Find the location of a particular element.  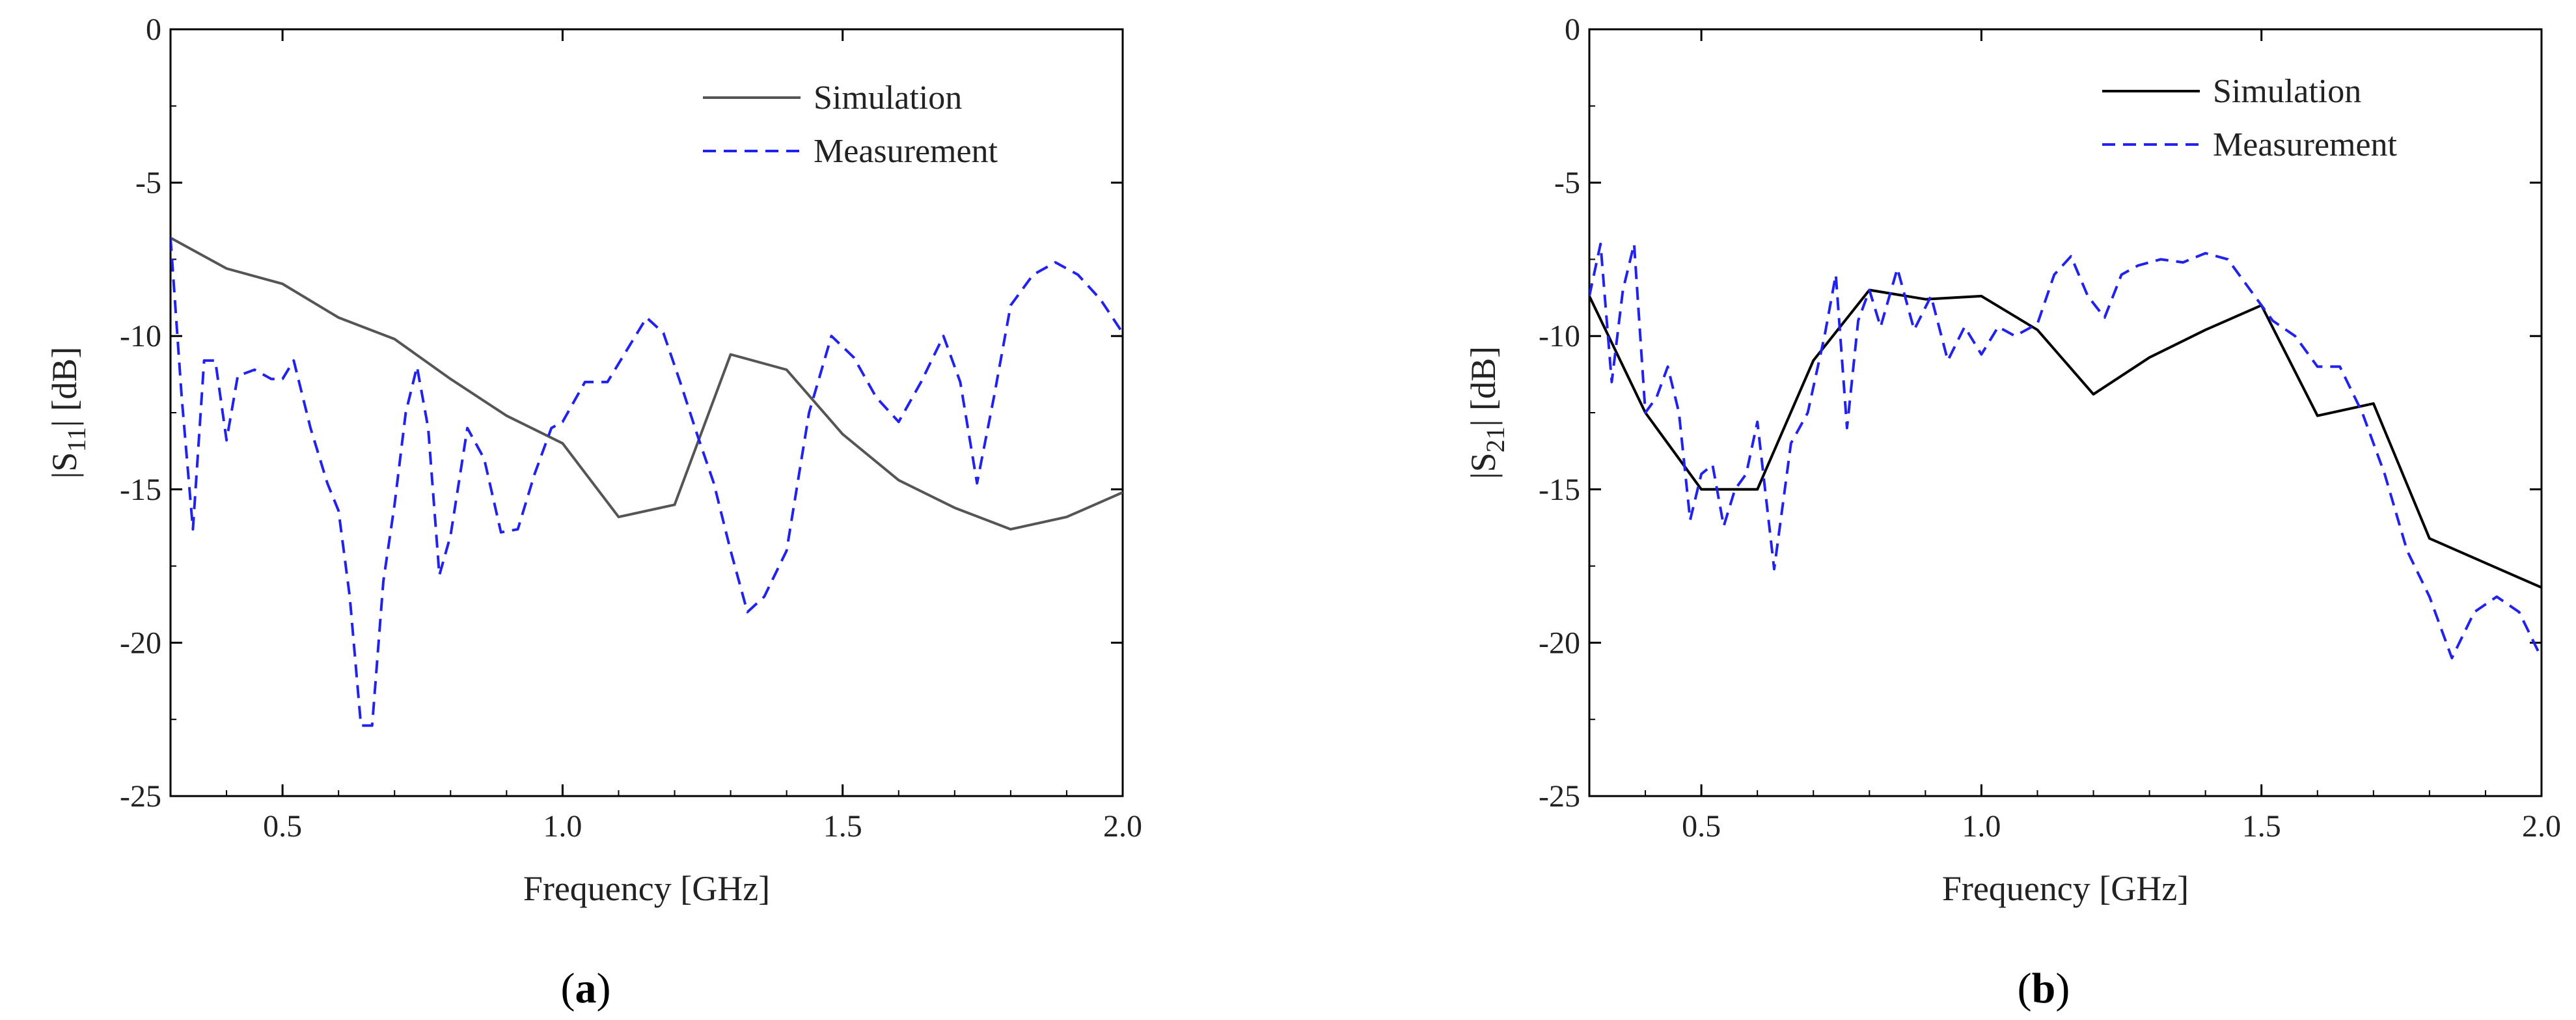

panel-label: (b) is located at coordinates (2044, 988).